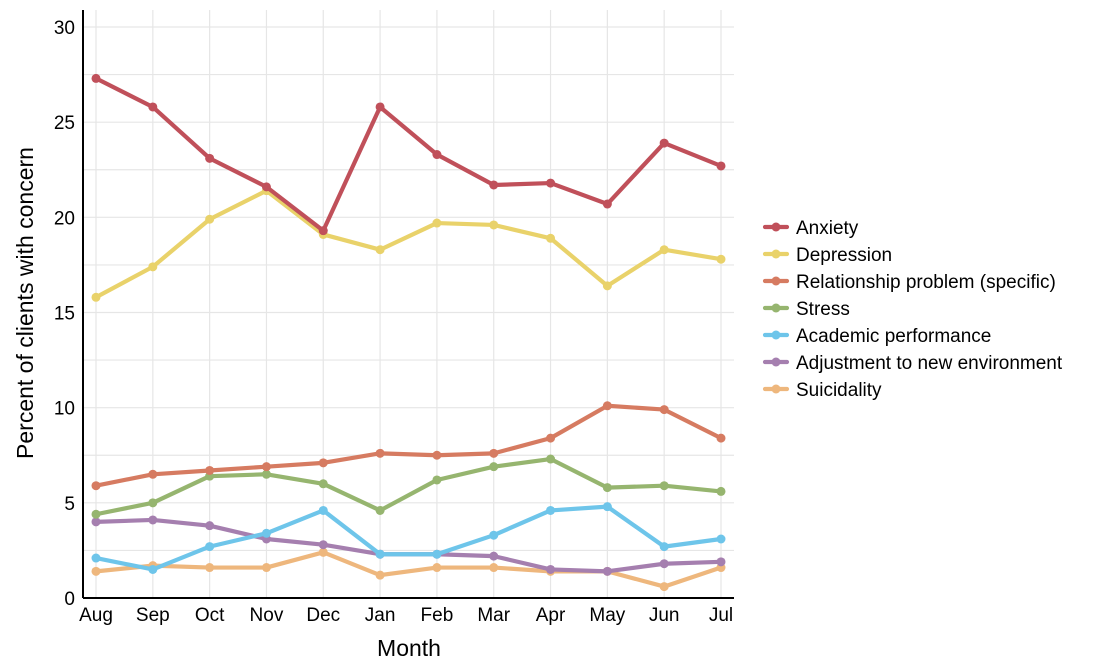 The width and height of the screenshot is (1115, 662). What do you see at coordinates (64, 123) in the screenshot?
I see `y-tick-label: 25` at bounding box center [64, 123].